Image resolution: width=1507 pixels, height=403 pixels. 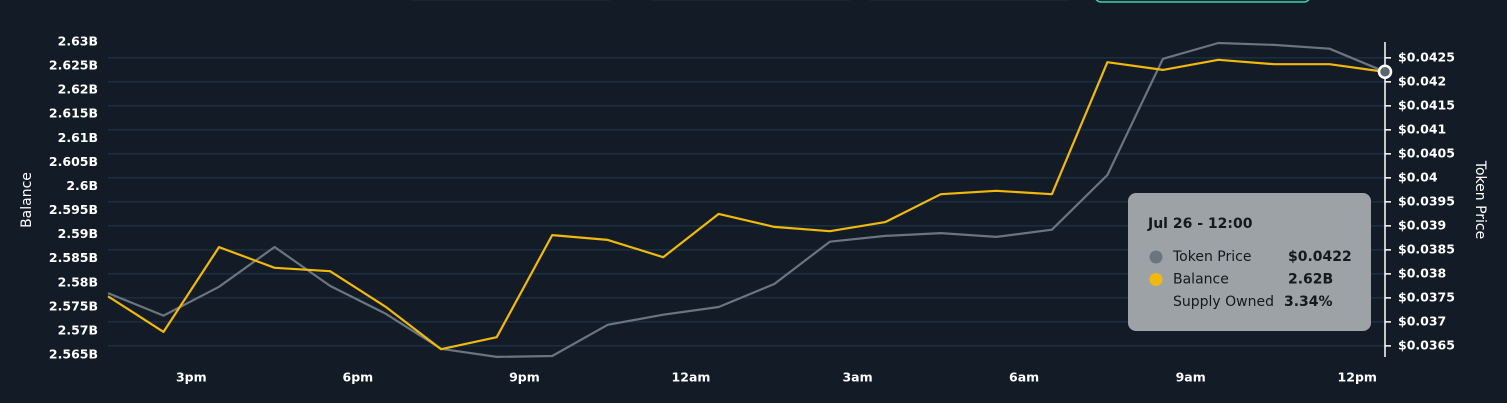 What do you see at coordinates (1200, 224) in the screenshot?
I see `tooltip-title: Jul 26 - 12:00` at bounding box center [1200, 224].